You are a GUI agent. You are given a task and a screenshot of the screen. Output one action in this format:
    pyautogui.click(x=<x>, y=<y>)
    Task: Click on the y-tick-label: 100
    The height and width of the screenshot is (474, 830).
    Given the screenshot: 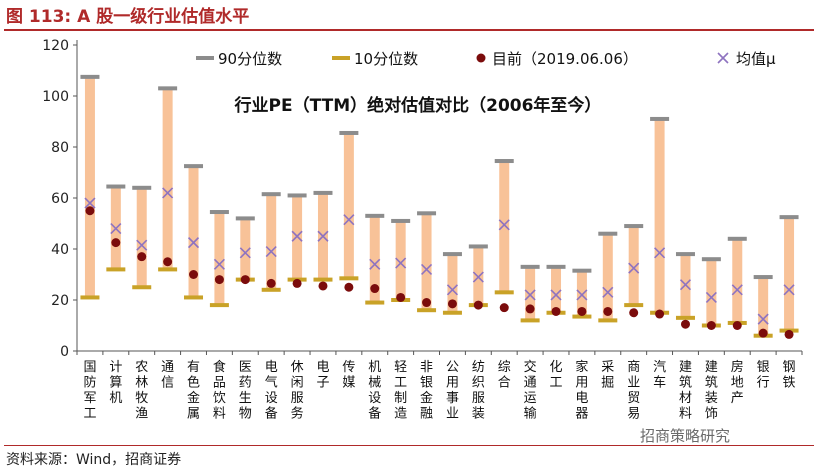 What is the action you would take?
    pyautogui.click(x=55, y=97)
    